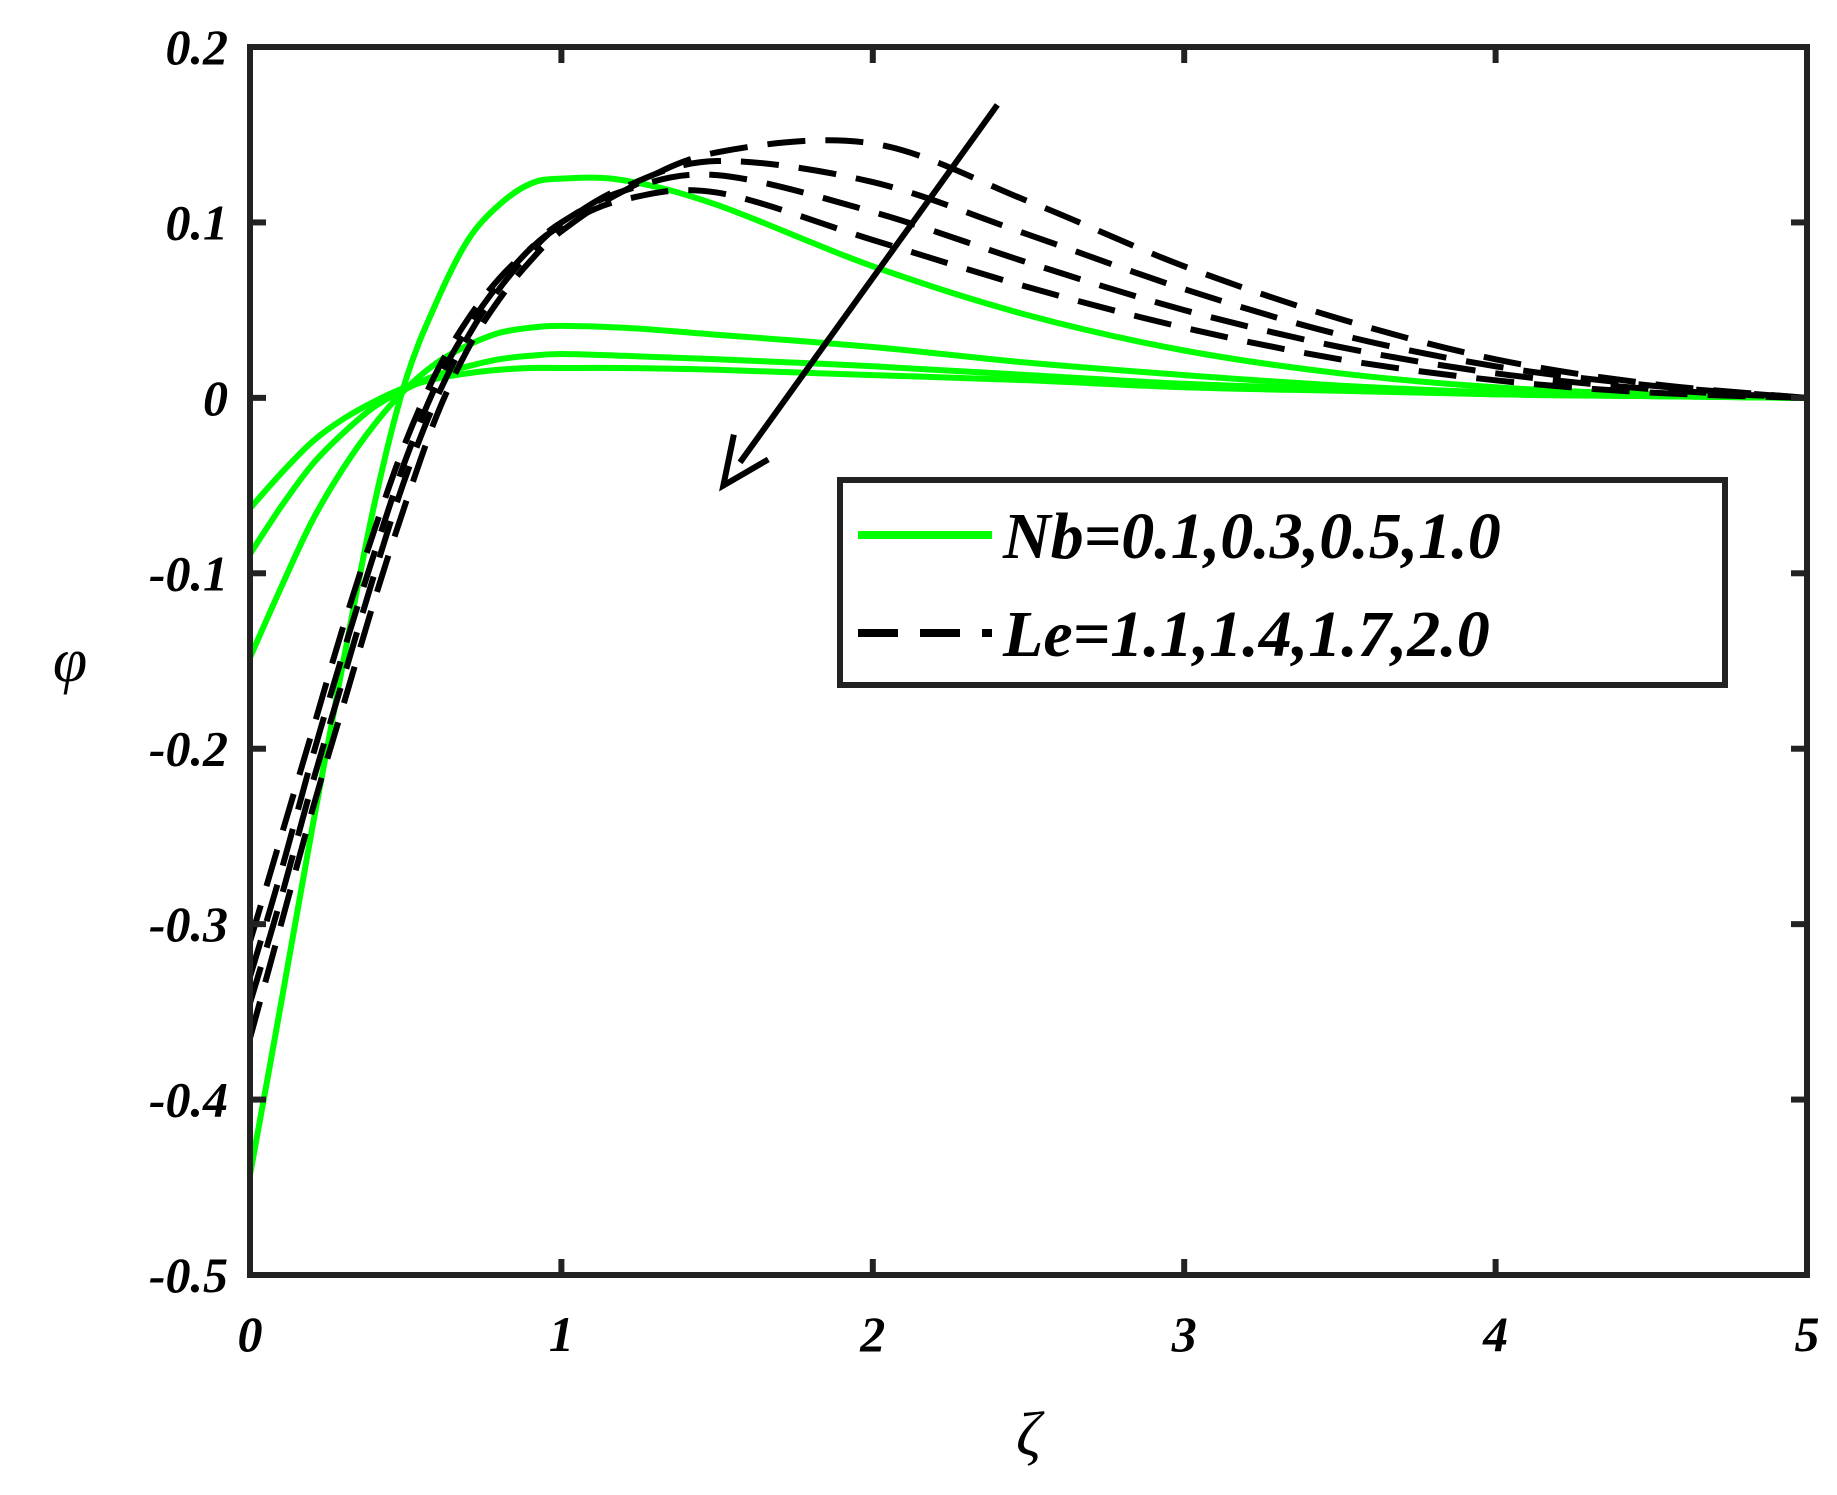 The image size is (1837, 1495). I want to click on legend-entry-nb: Nb=0.1,0.3,0.5,1.0, so click(1251, 536).